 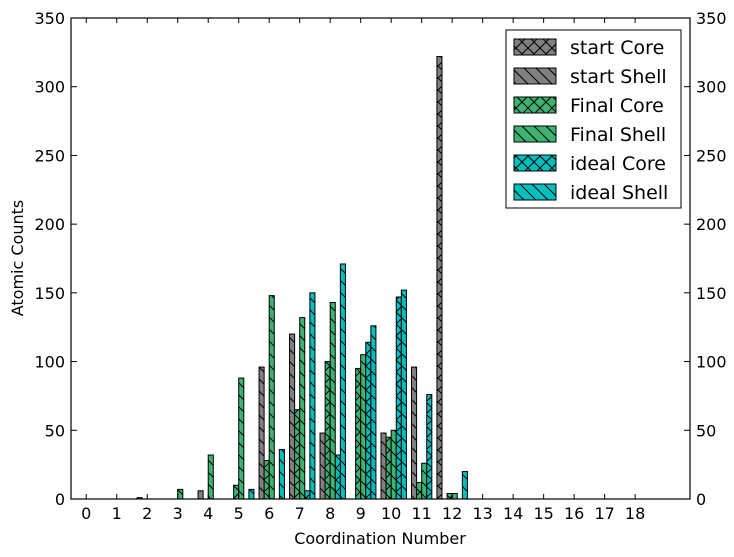 What do you see at coordinates (617, 106) in the screenshot?
I see `legend-label: Final Core` at bounding box center [617, 106].